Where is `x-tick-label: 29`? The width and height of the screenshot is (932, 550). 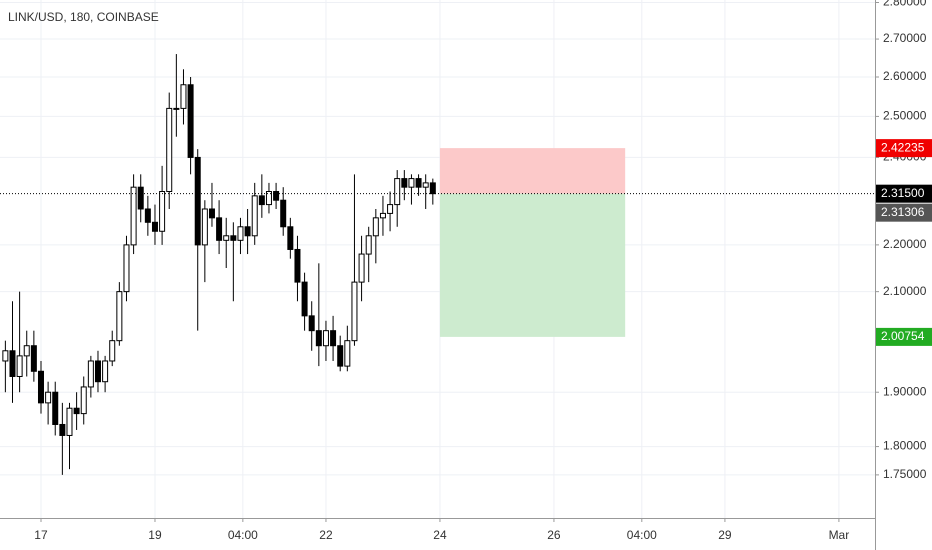 x-tick-label: 29 is located at coordinates (725, 535).